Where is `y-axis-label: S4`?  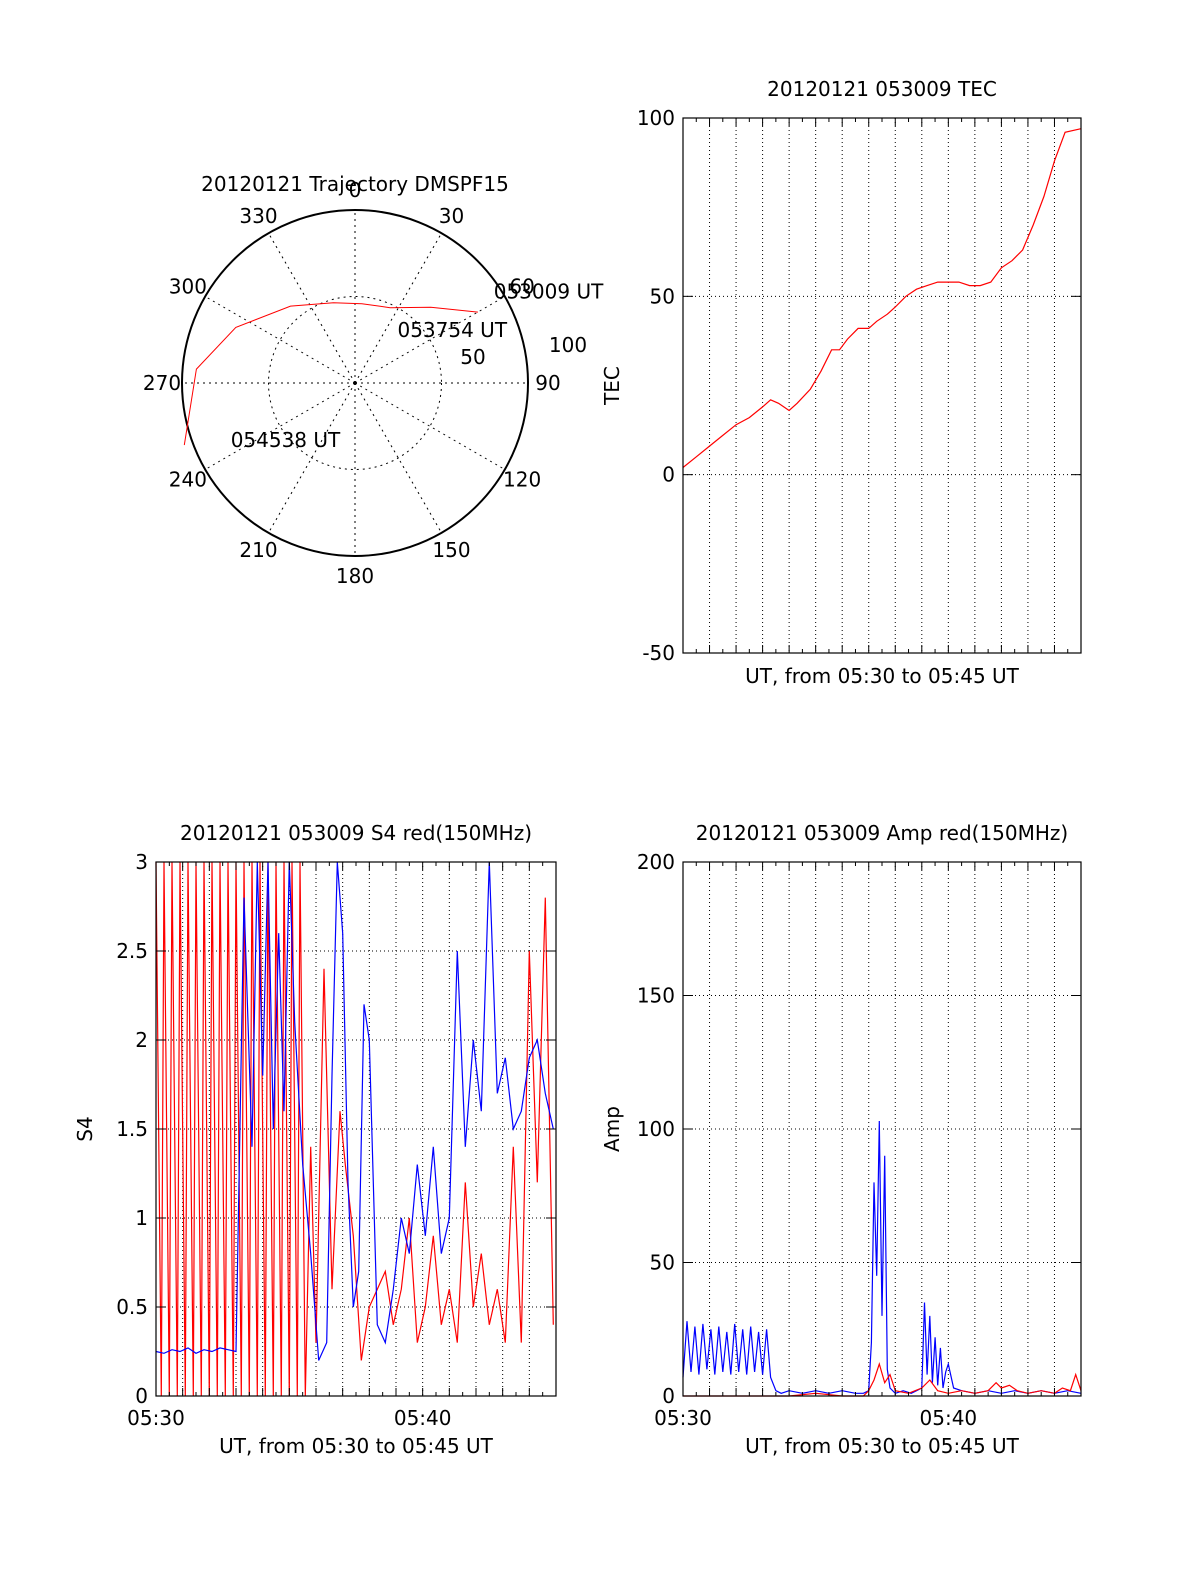 y-axis-label: S4 is located at coordinates (85, 1128).